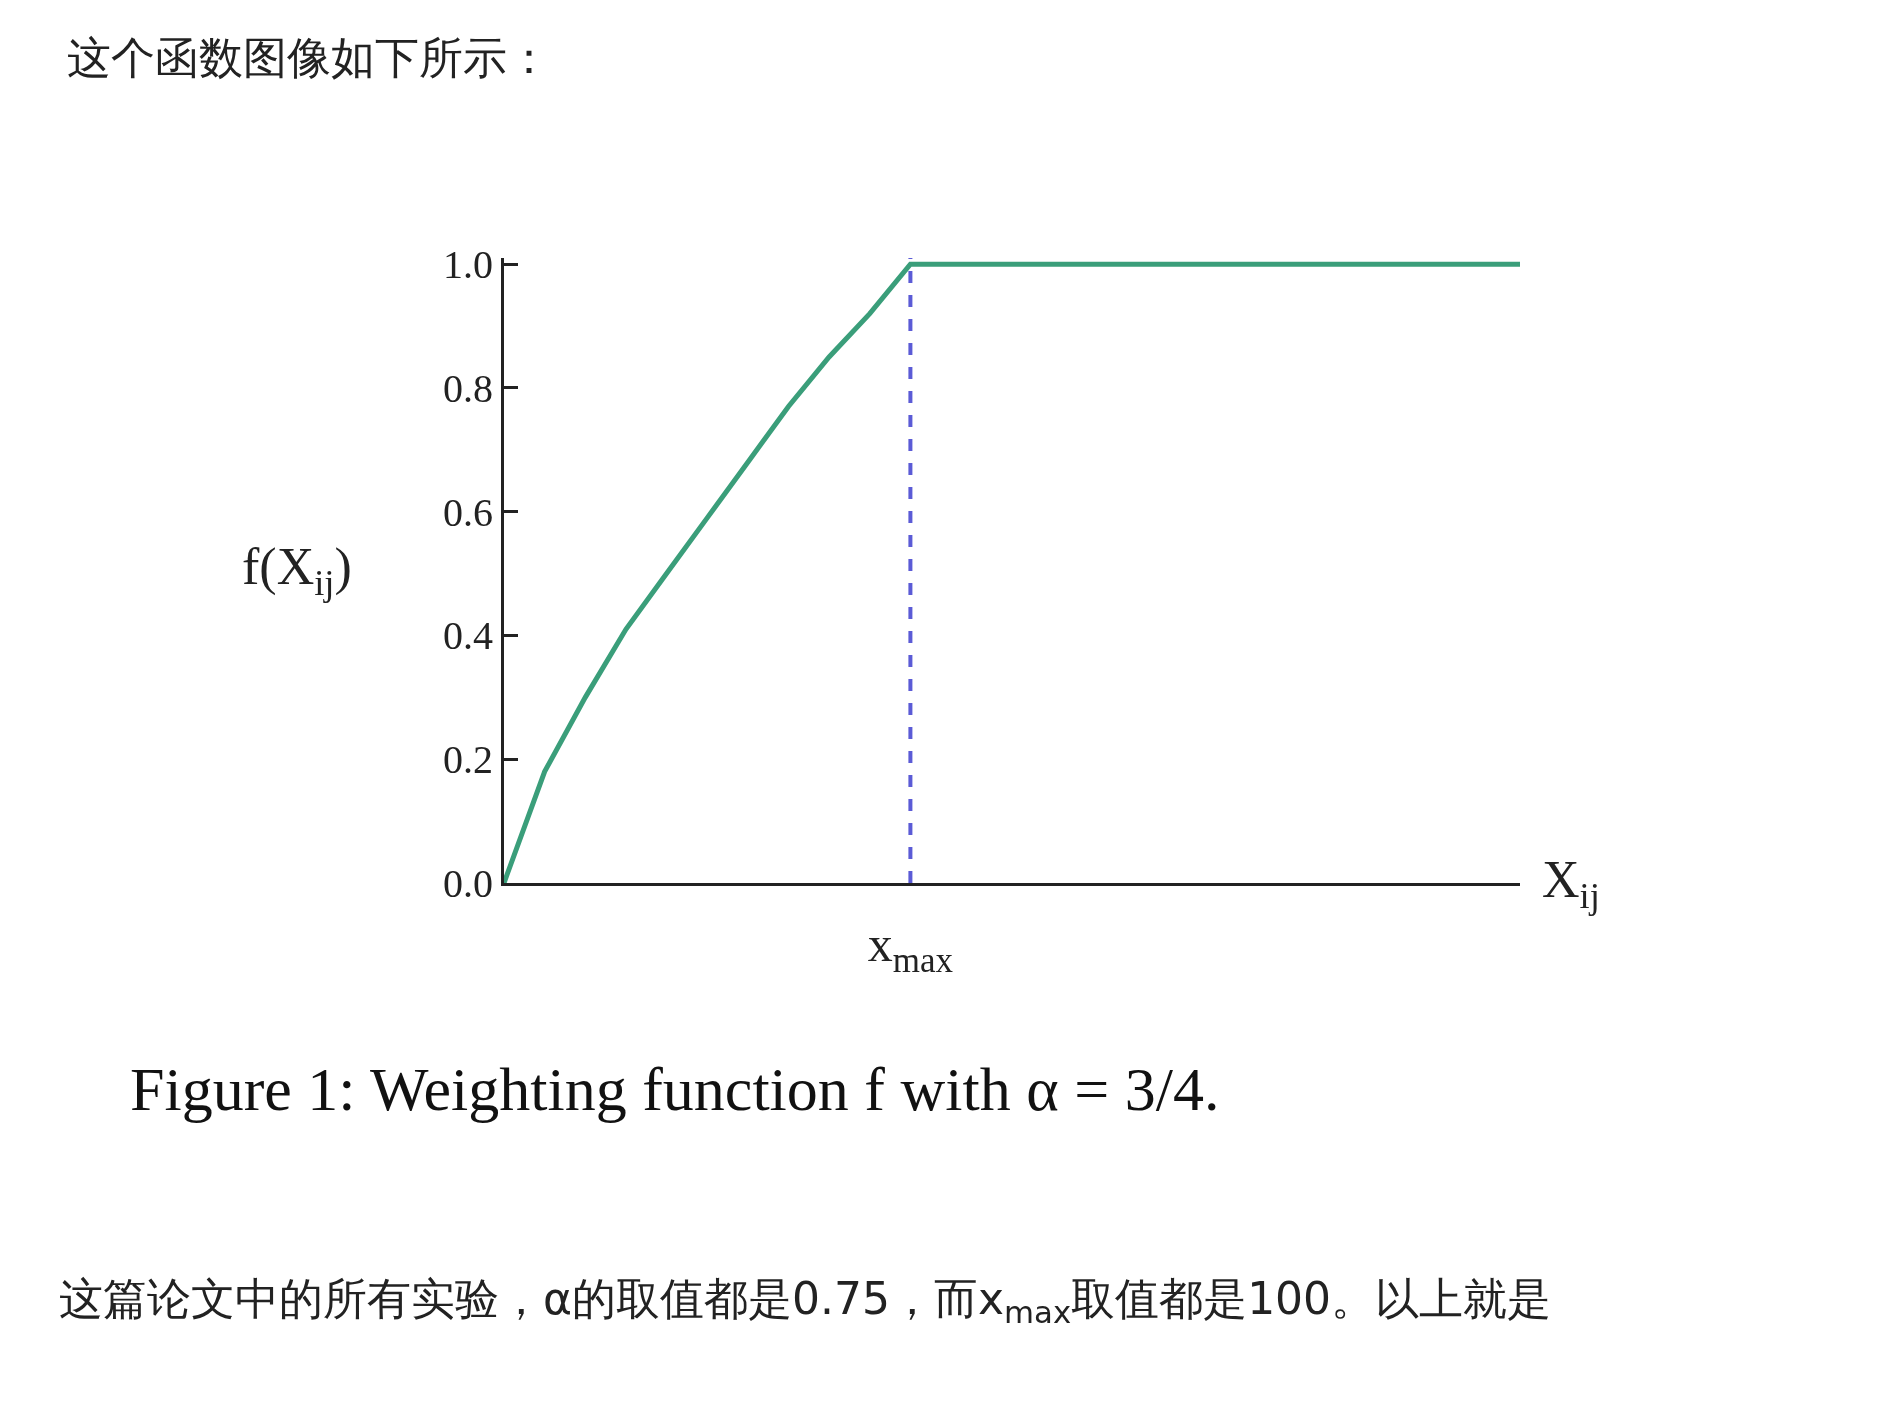  I want to click on y-tick-label: 0.6, so click(468, 512).